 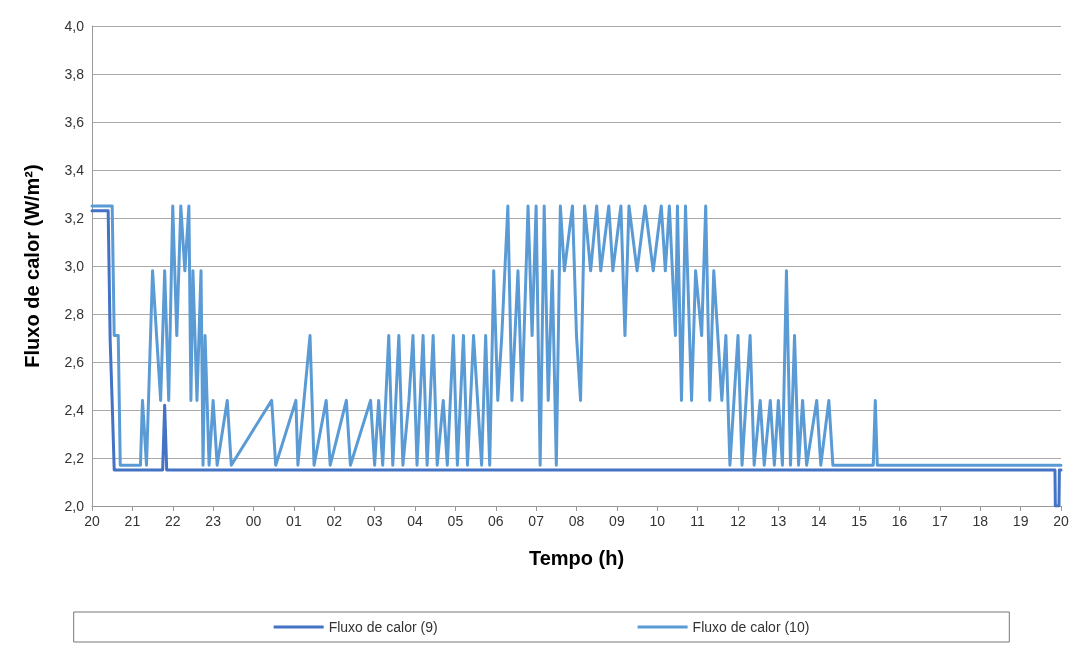 What do you see at coordinates (455, 521) in the screenshot?
I see `x-tick-label: 05` at bounding box center [455, 521].